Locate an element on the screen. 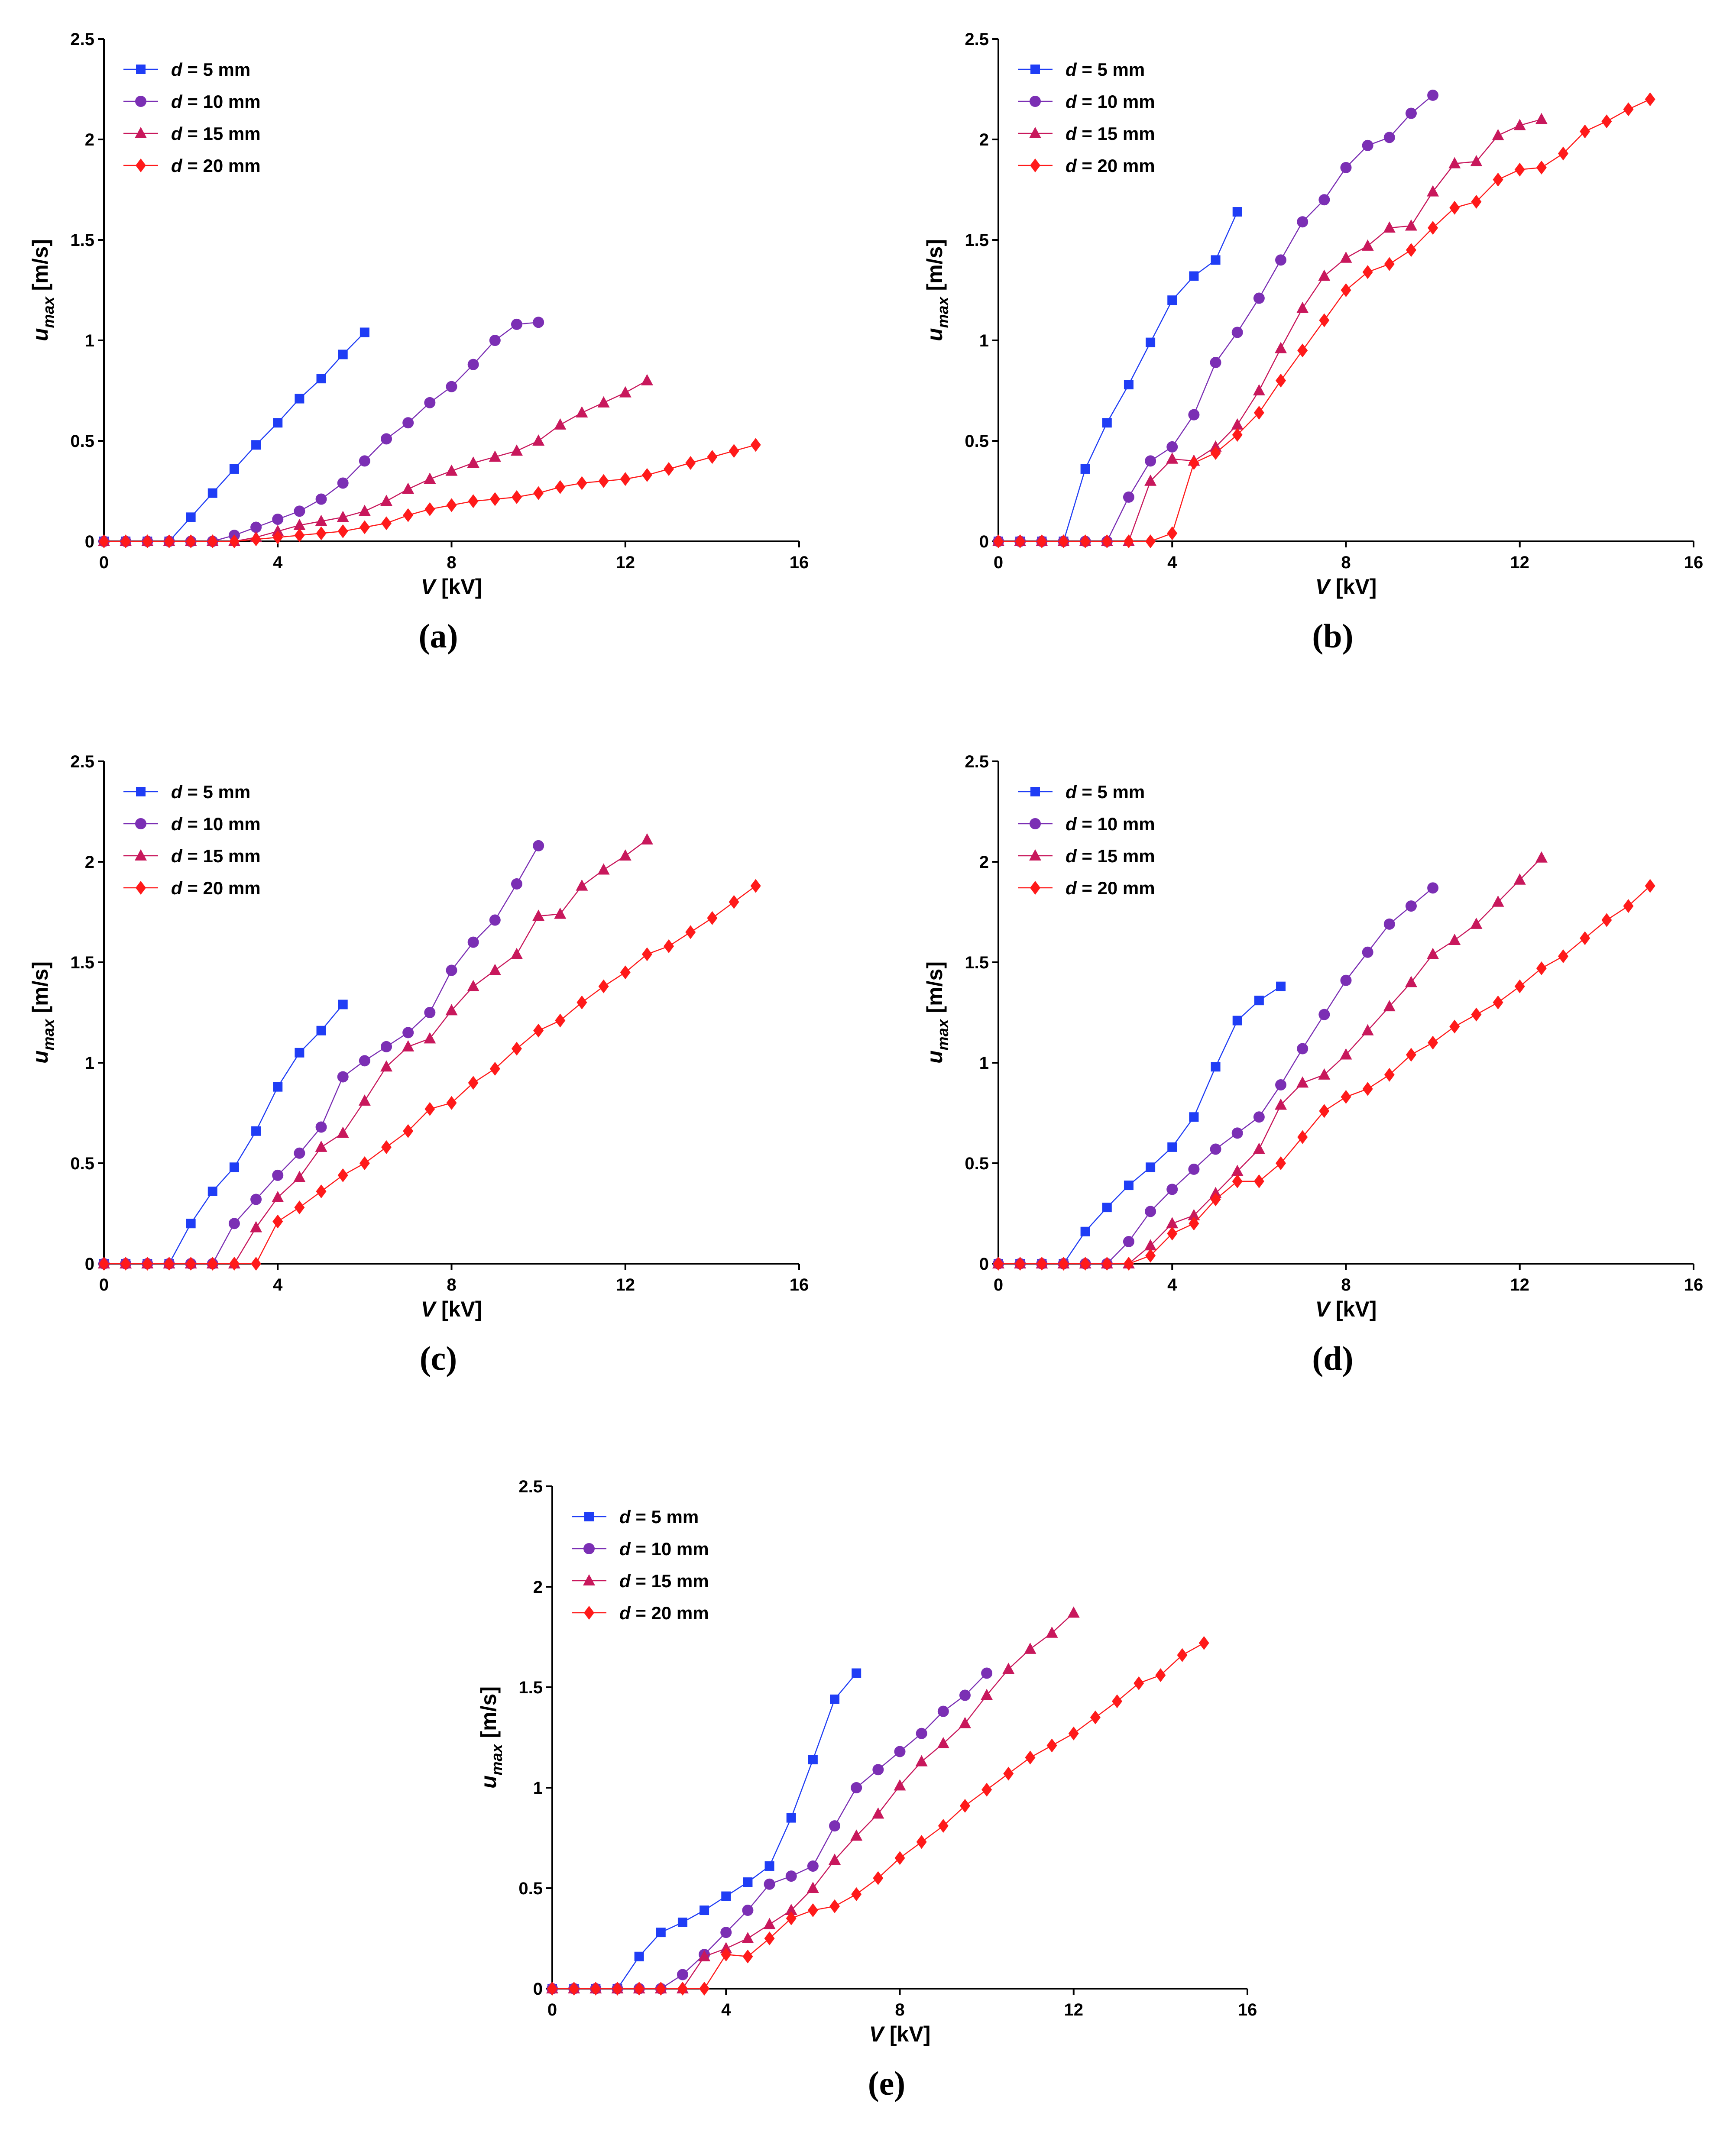 This screenshot has height=2132, width=1736. series-d-15-mm: d = 15 mm is located at coordinates (1270, 329).